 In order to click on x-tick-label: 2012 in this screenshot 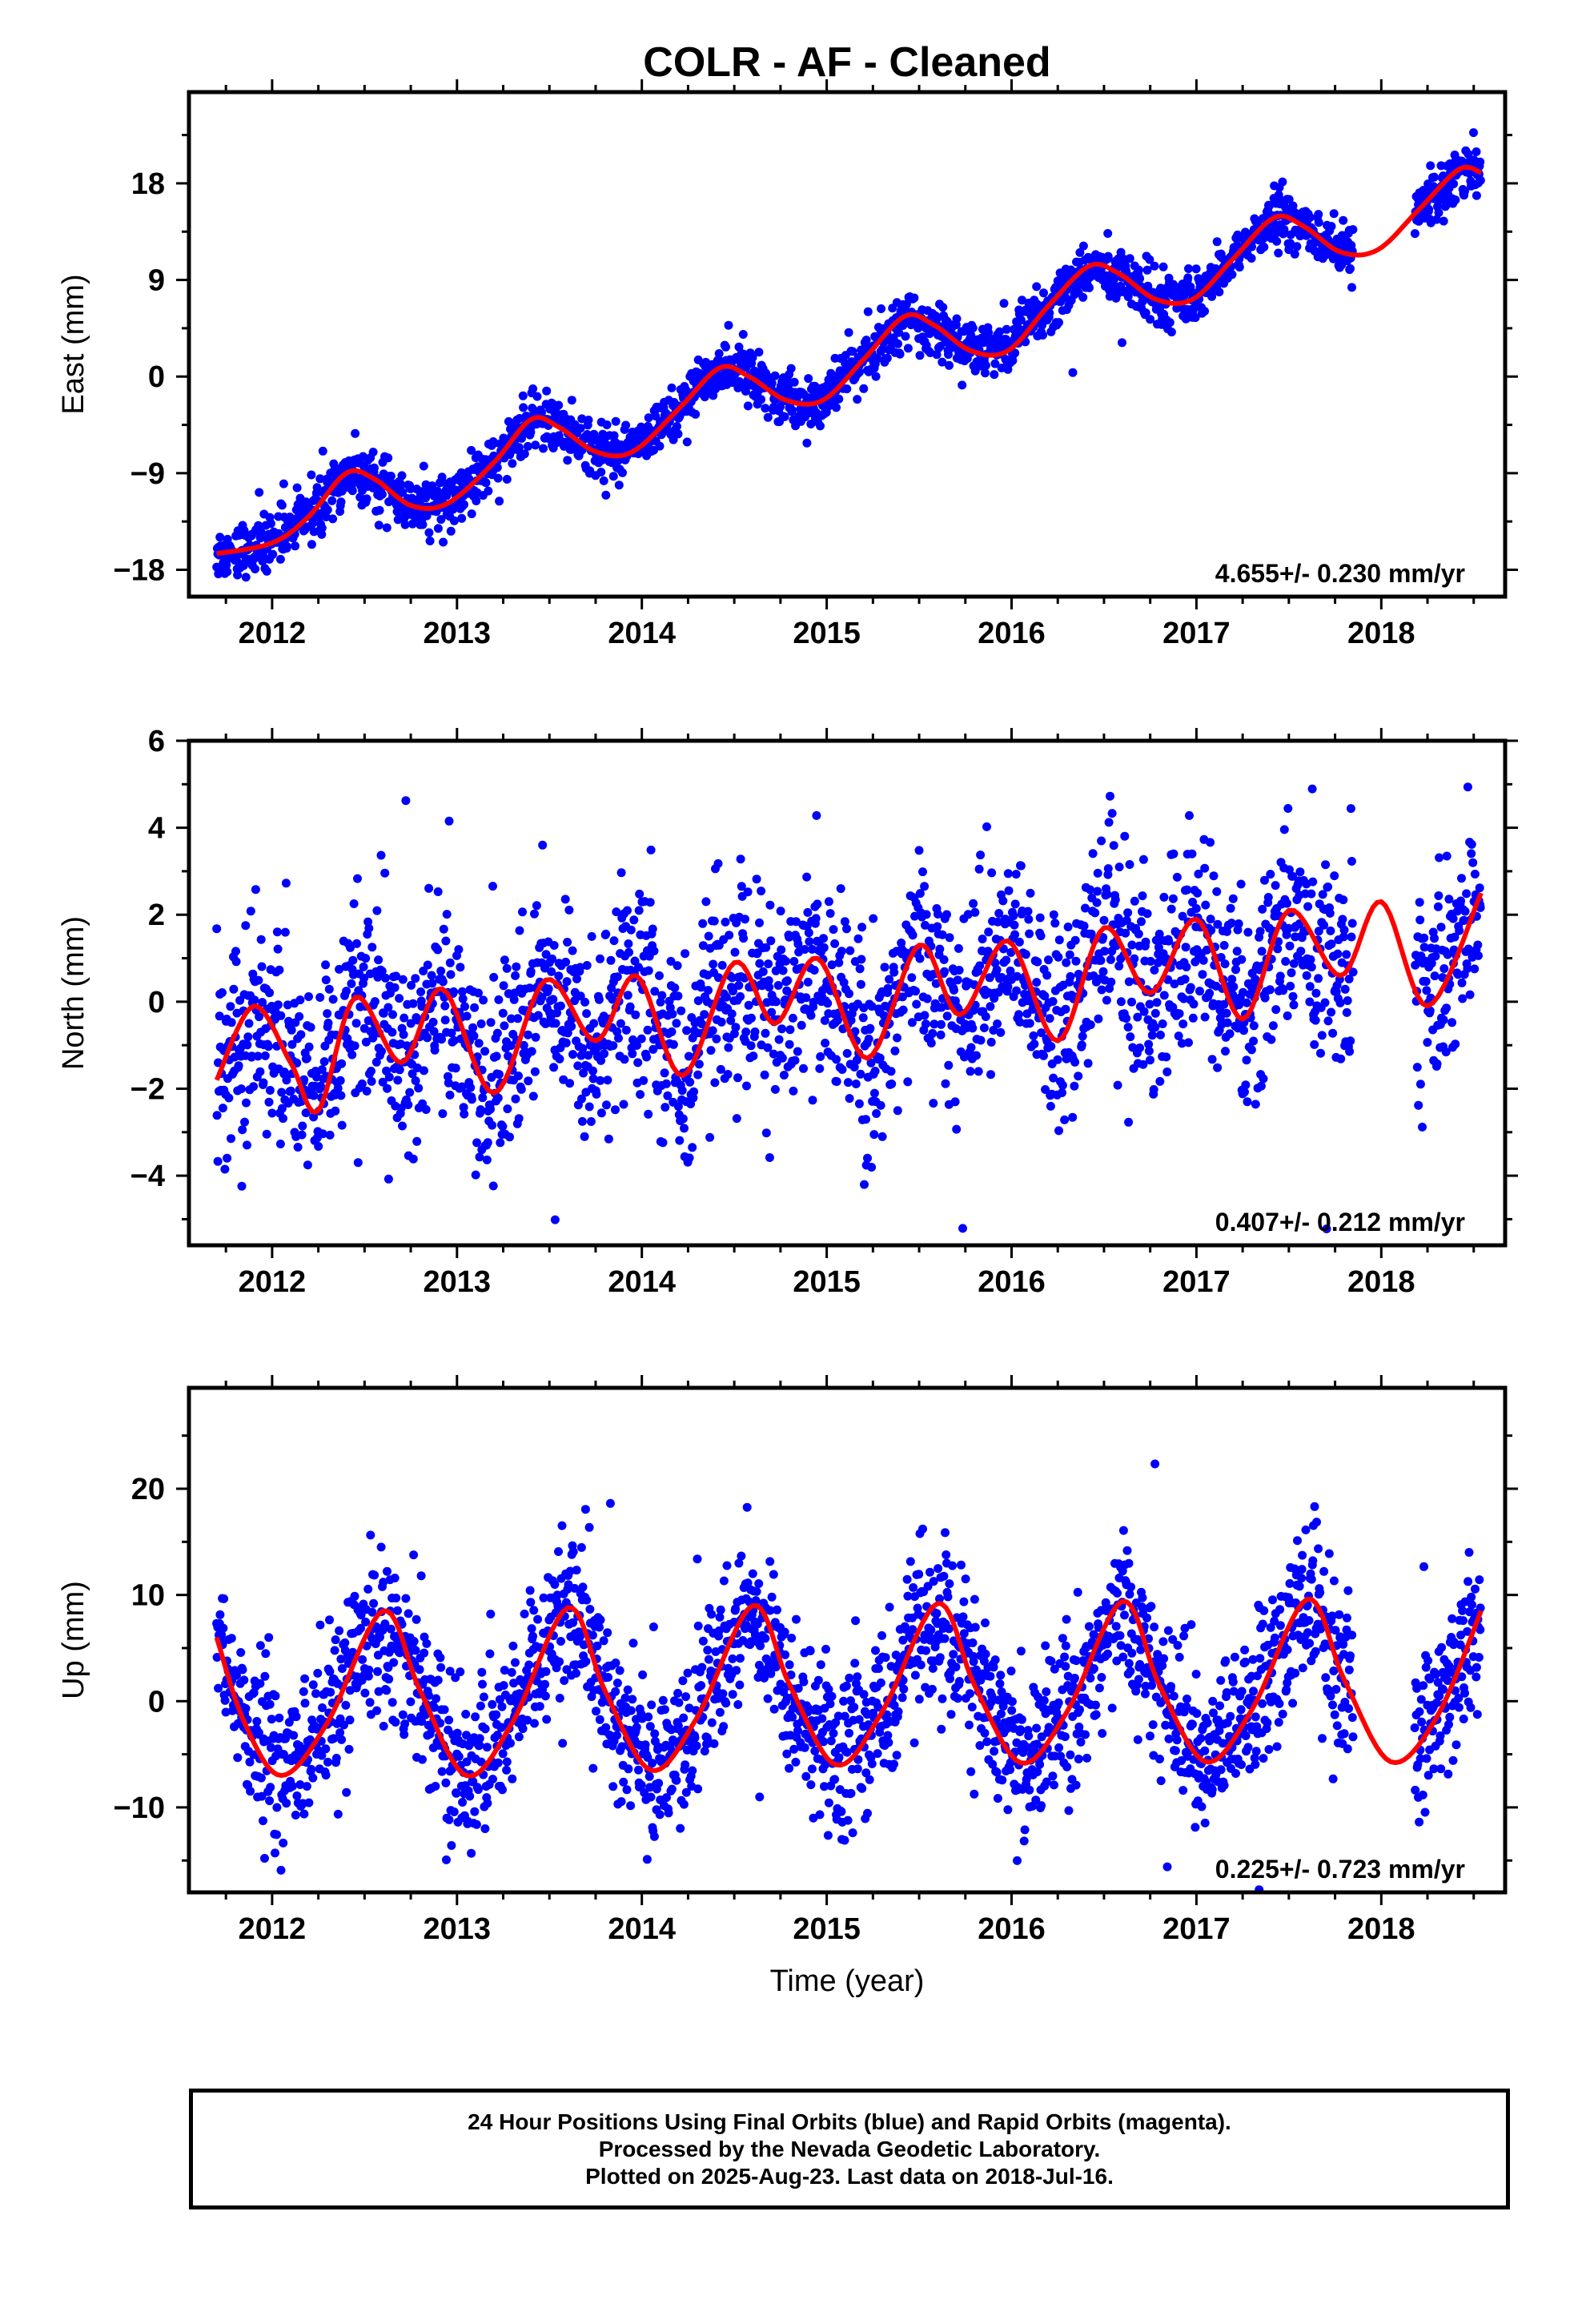, I will do `click(273, 1282)`.